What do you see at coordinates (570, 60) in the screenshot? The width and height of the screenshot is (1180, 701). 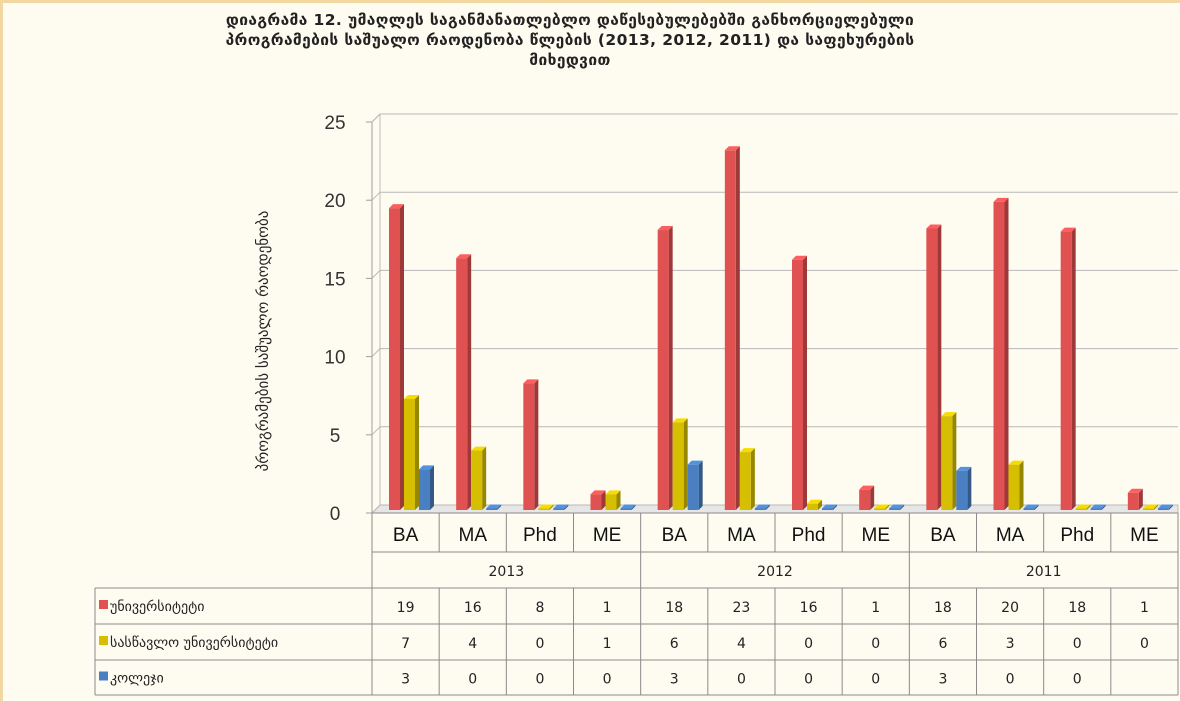 I see `title-line-3: მიხედვით` at bounding box center [570, 60].